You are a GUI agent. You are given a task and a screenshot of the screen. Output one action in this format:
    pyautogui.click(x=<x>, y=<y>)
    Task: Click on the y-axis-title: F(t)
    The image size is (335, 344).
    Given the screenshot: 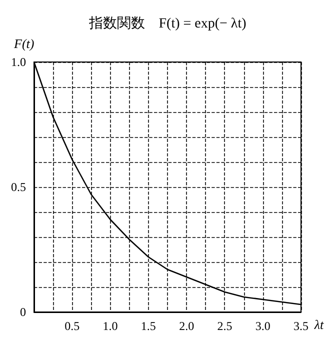 What is the action you would take?
    pyautogui.click(x=23, y=43)
    